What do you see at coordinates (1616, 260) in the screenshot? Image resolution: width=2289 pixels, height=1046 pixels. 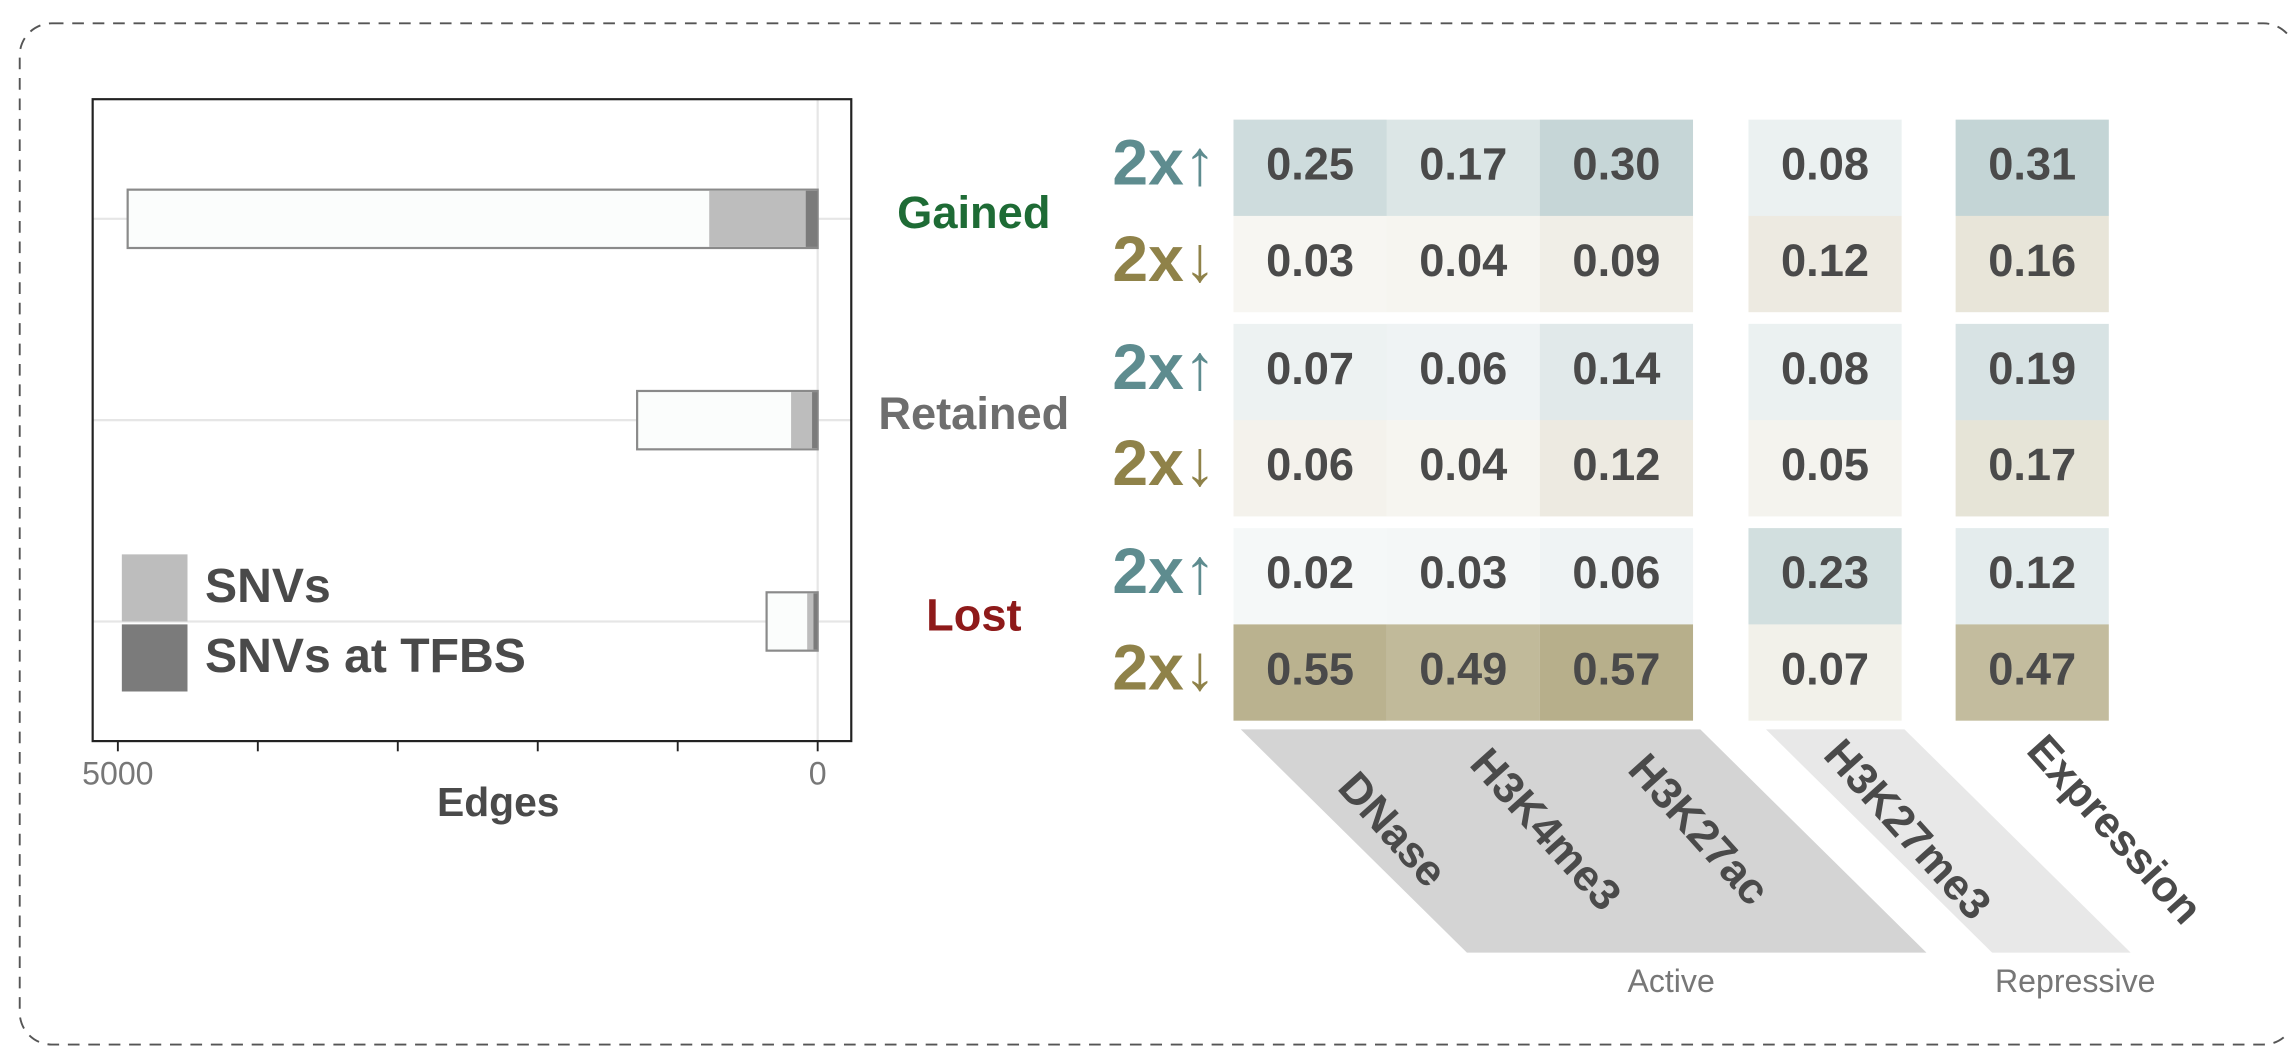 I see `cell-label: 0.09` at bounding box center [1616, 260].